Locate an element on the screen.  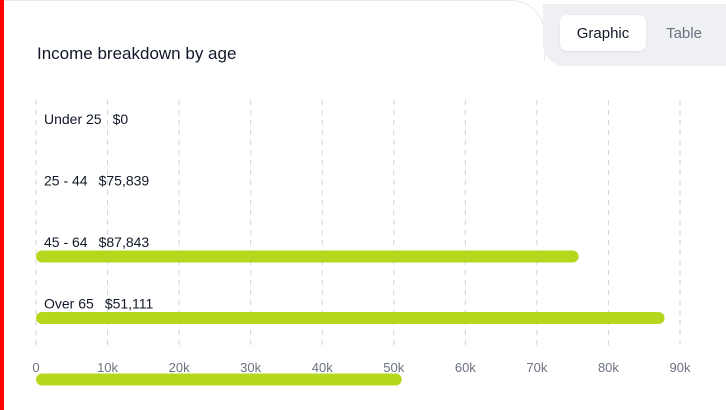
category-label: 45 - 64 is located at coordinates (66, 242).